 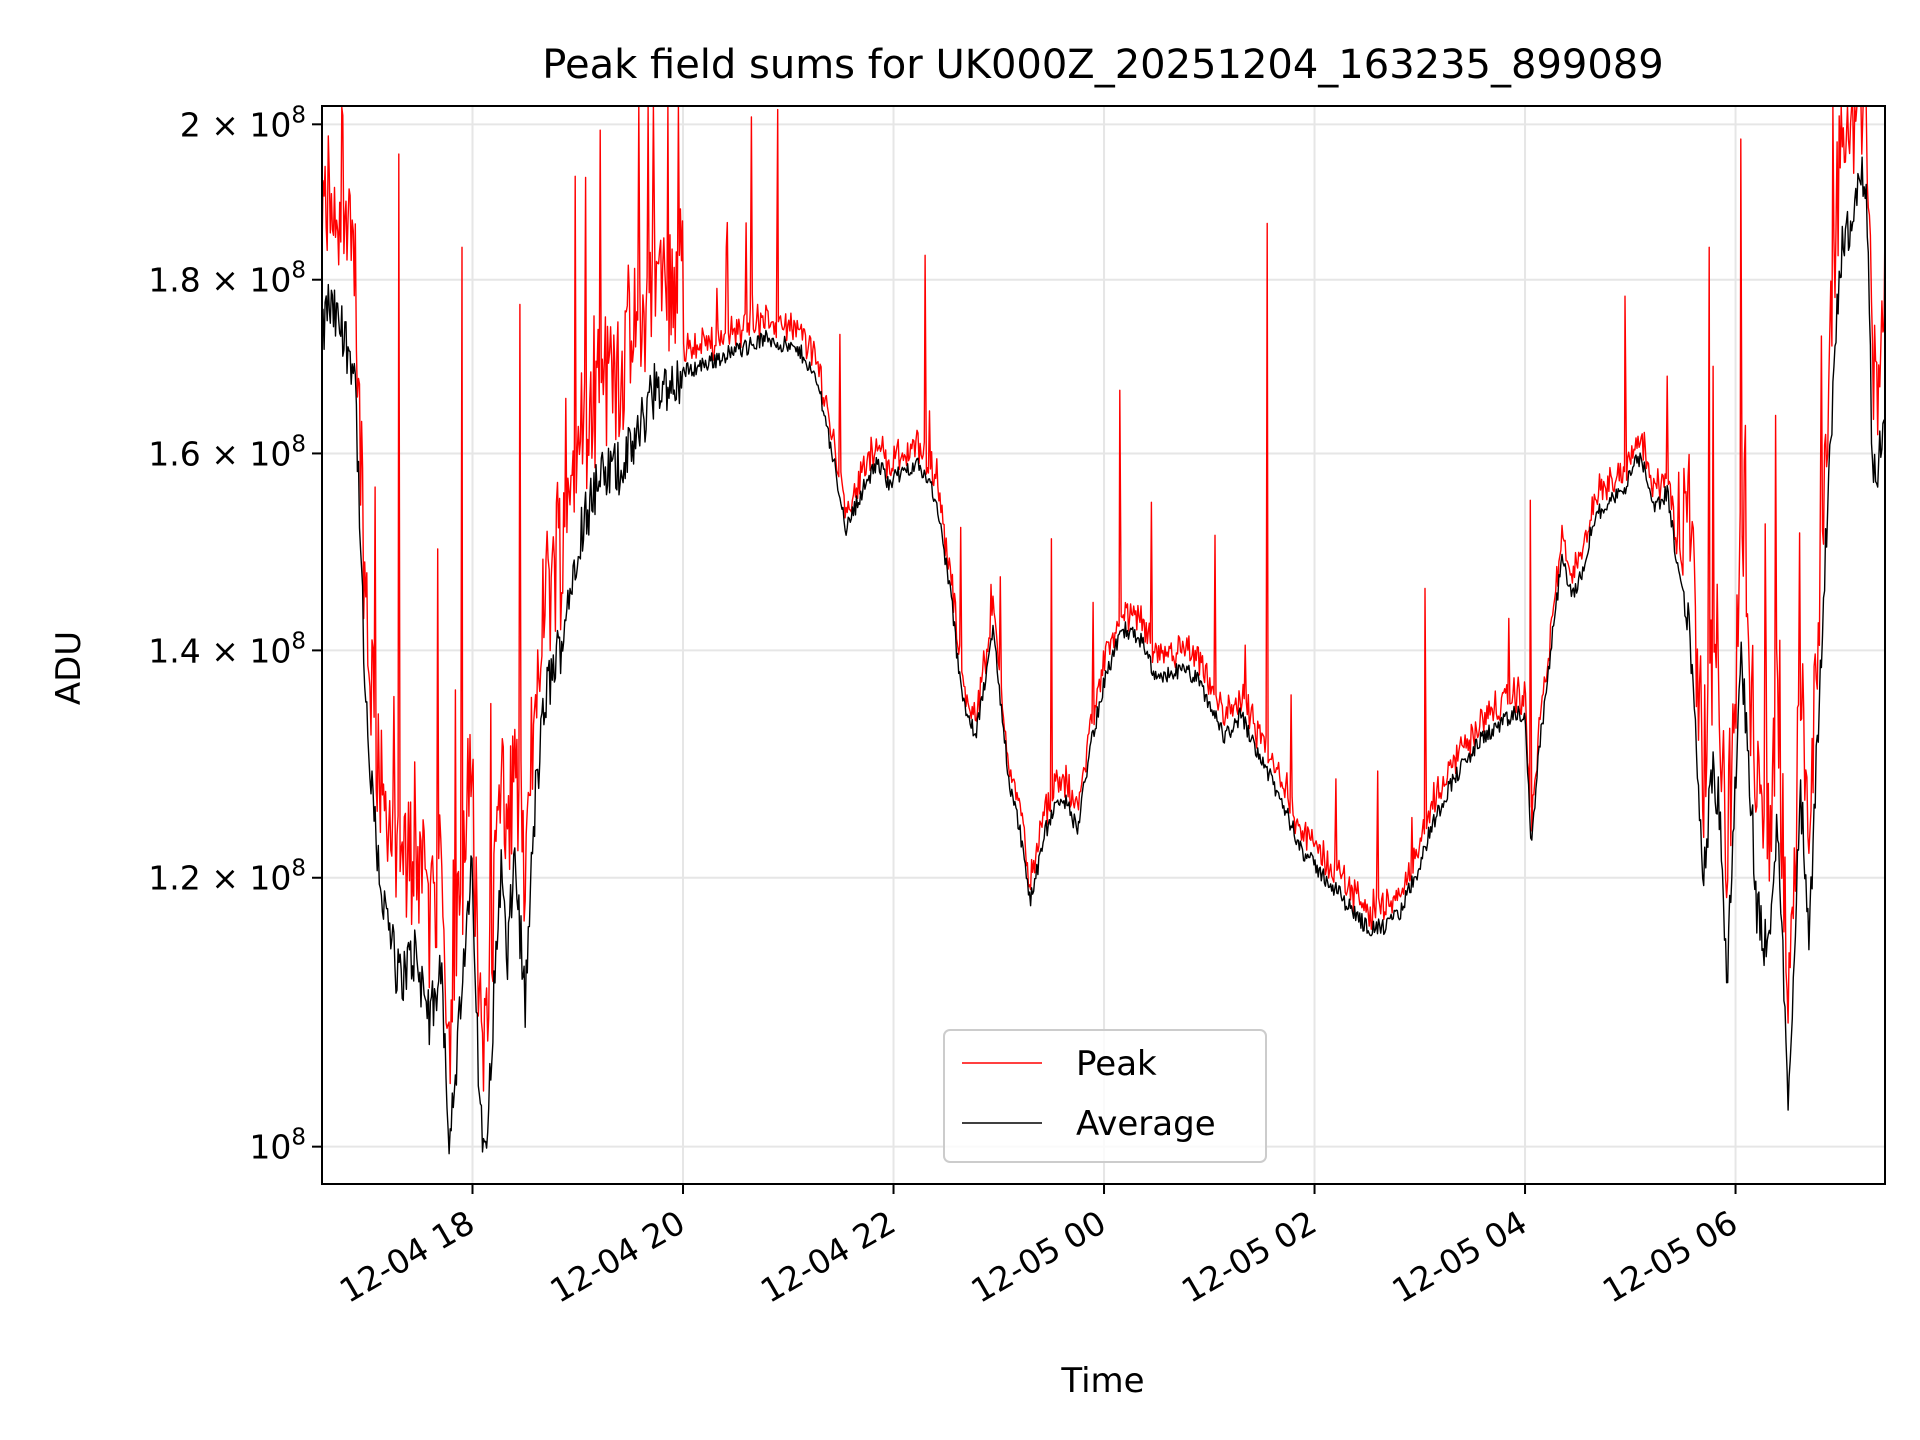 I want to click on y-tick-label: 1.4 × 108, so click(x=227, y=649).